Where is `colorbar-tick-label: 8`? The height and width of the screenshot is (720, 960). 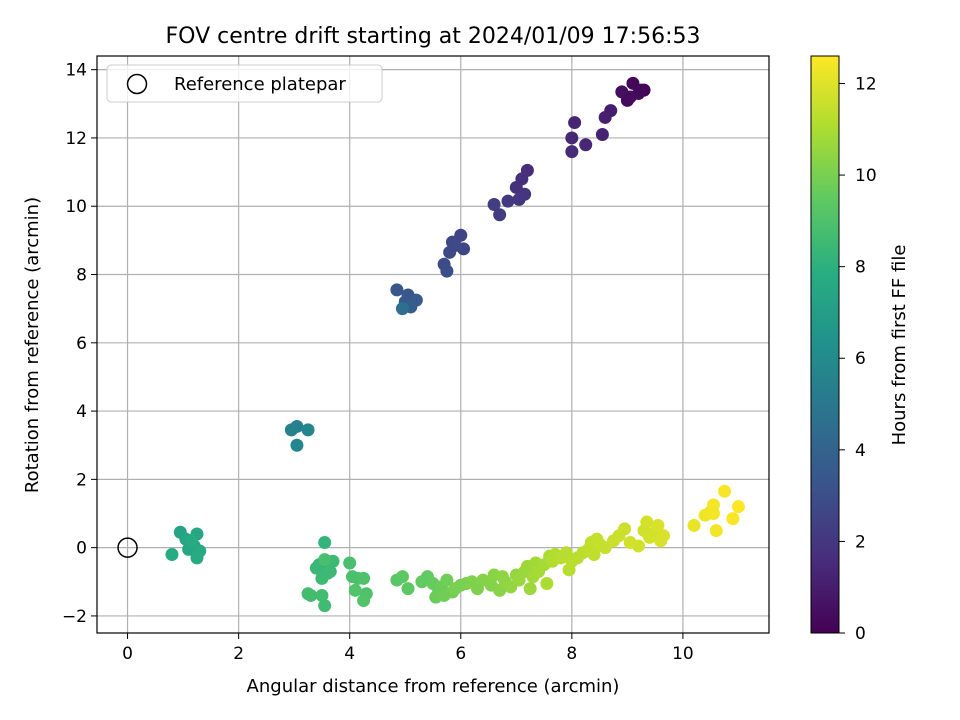
colorbar-tick-label: 8 is located at coordinates (860, 268).